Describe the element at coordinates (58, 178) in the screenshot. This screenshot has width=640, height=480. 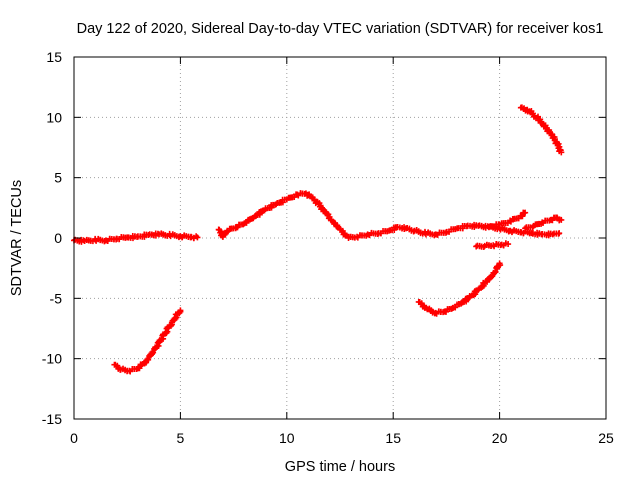
I see `y-tick-label: 5` at that location.